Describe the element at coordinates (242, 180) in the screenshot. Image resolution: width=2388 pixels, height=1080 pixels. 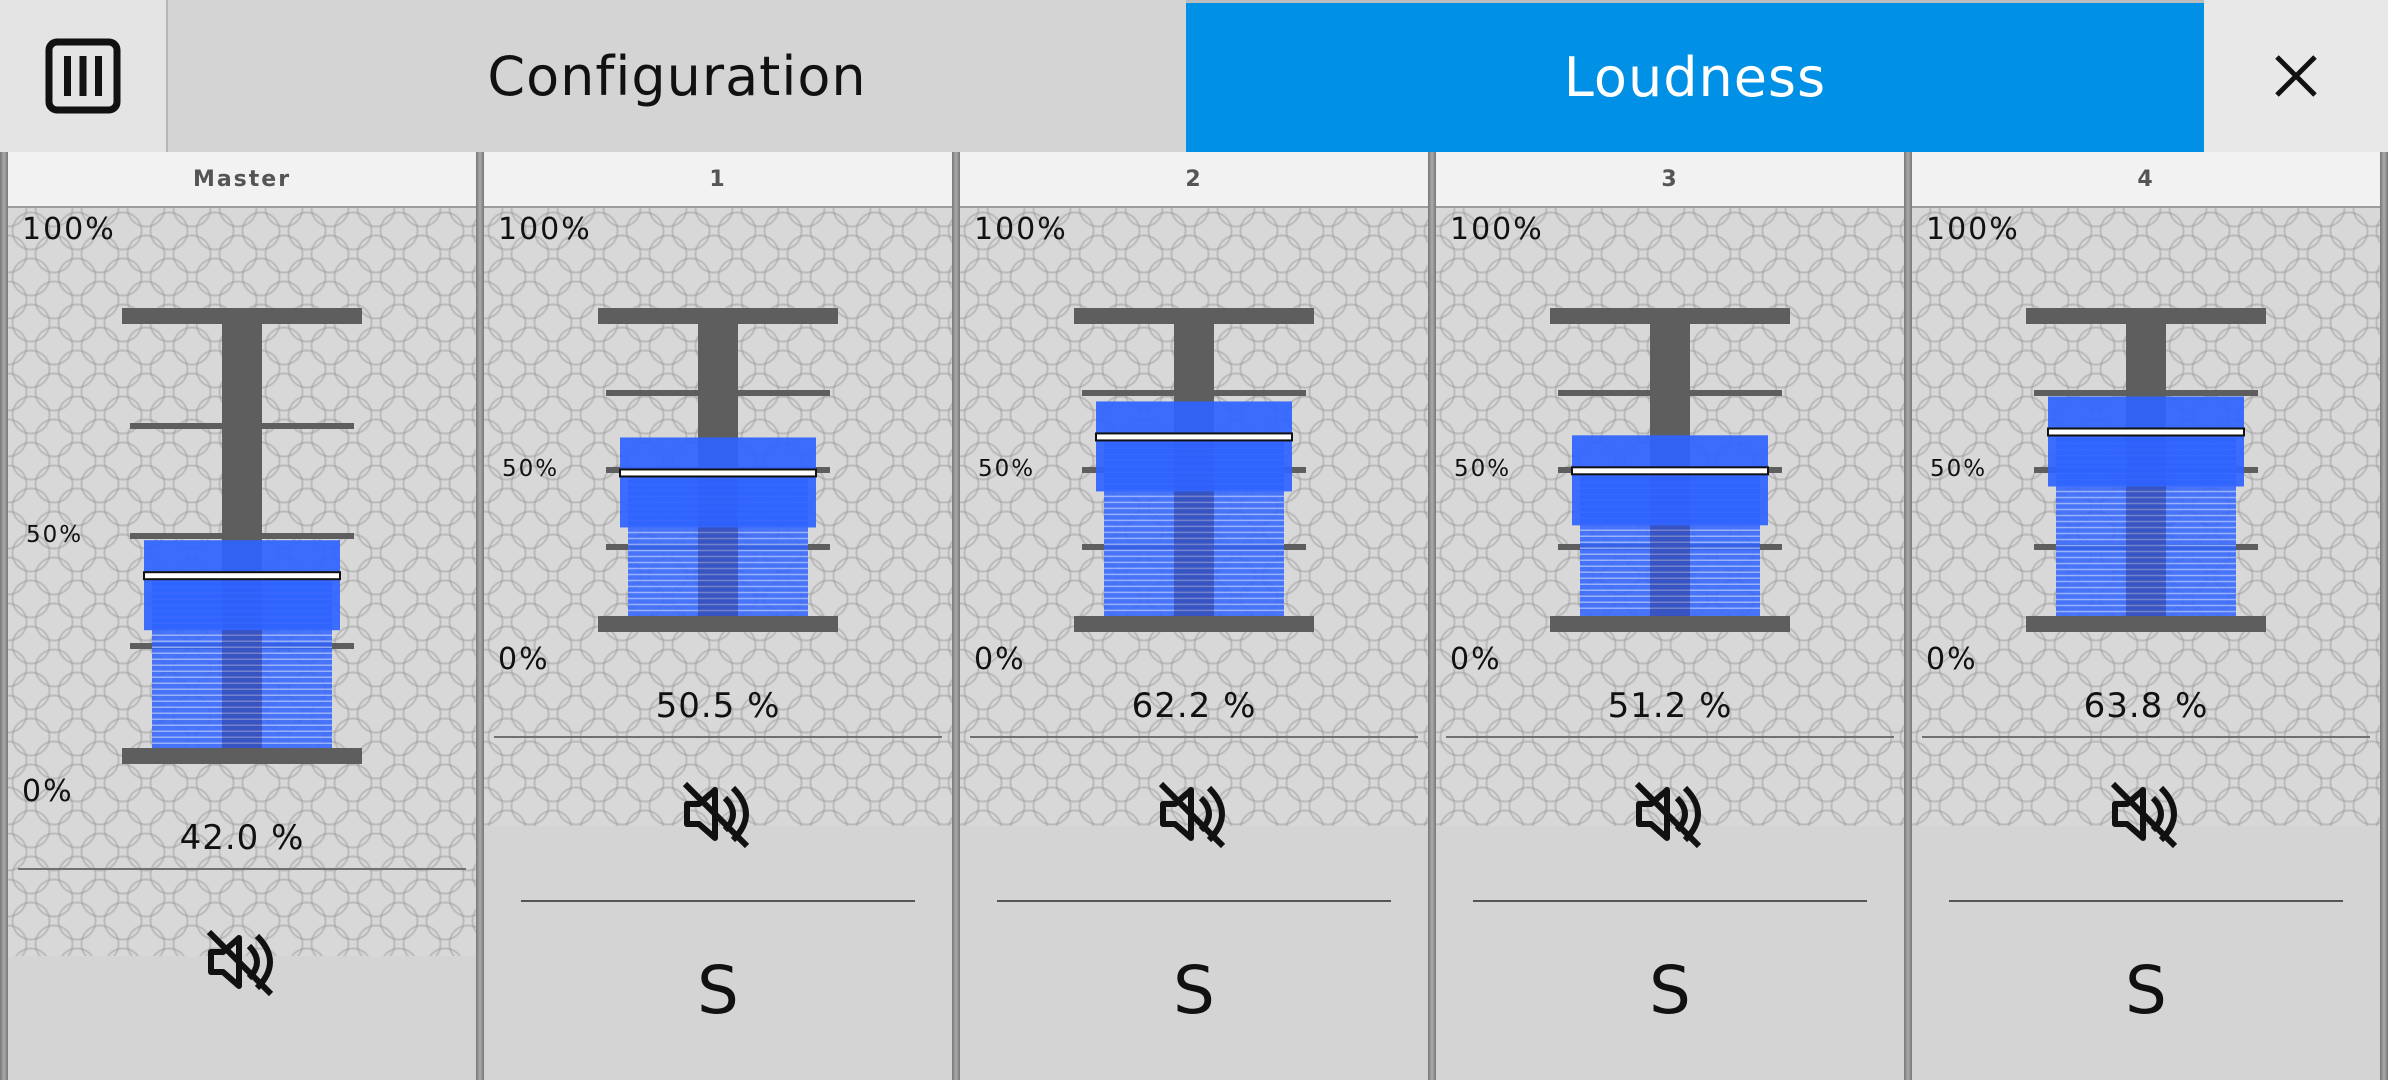
I see `channel-name: Master` at that location.